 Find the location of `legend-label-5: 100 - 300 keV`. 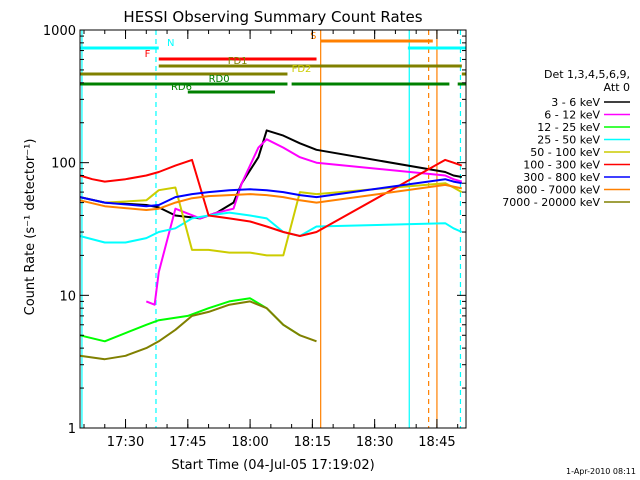

legend-label-5: 100 - 300 keV is located at coordinates (561, 165).